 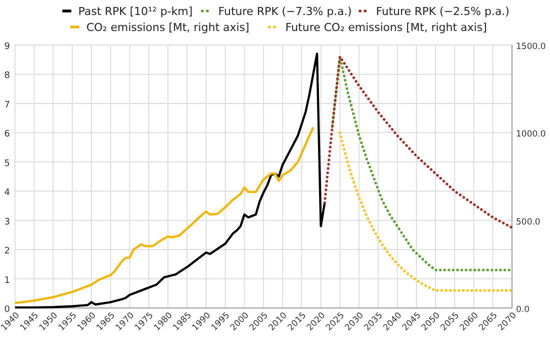 I want to click on y-tick-label: 1, so click(x=7, y=281).